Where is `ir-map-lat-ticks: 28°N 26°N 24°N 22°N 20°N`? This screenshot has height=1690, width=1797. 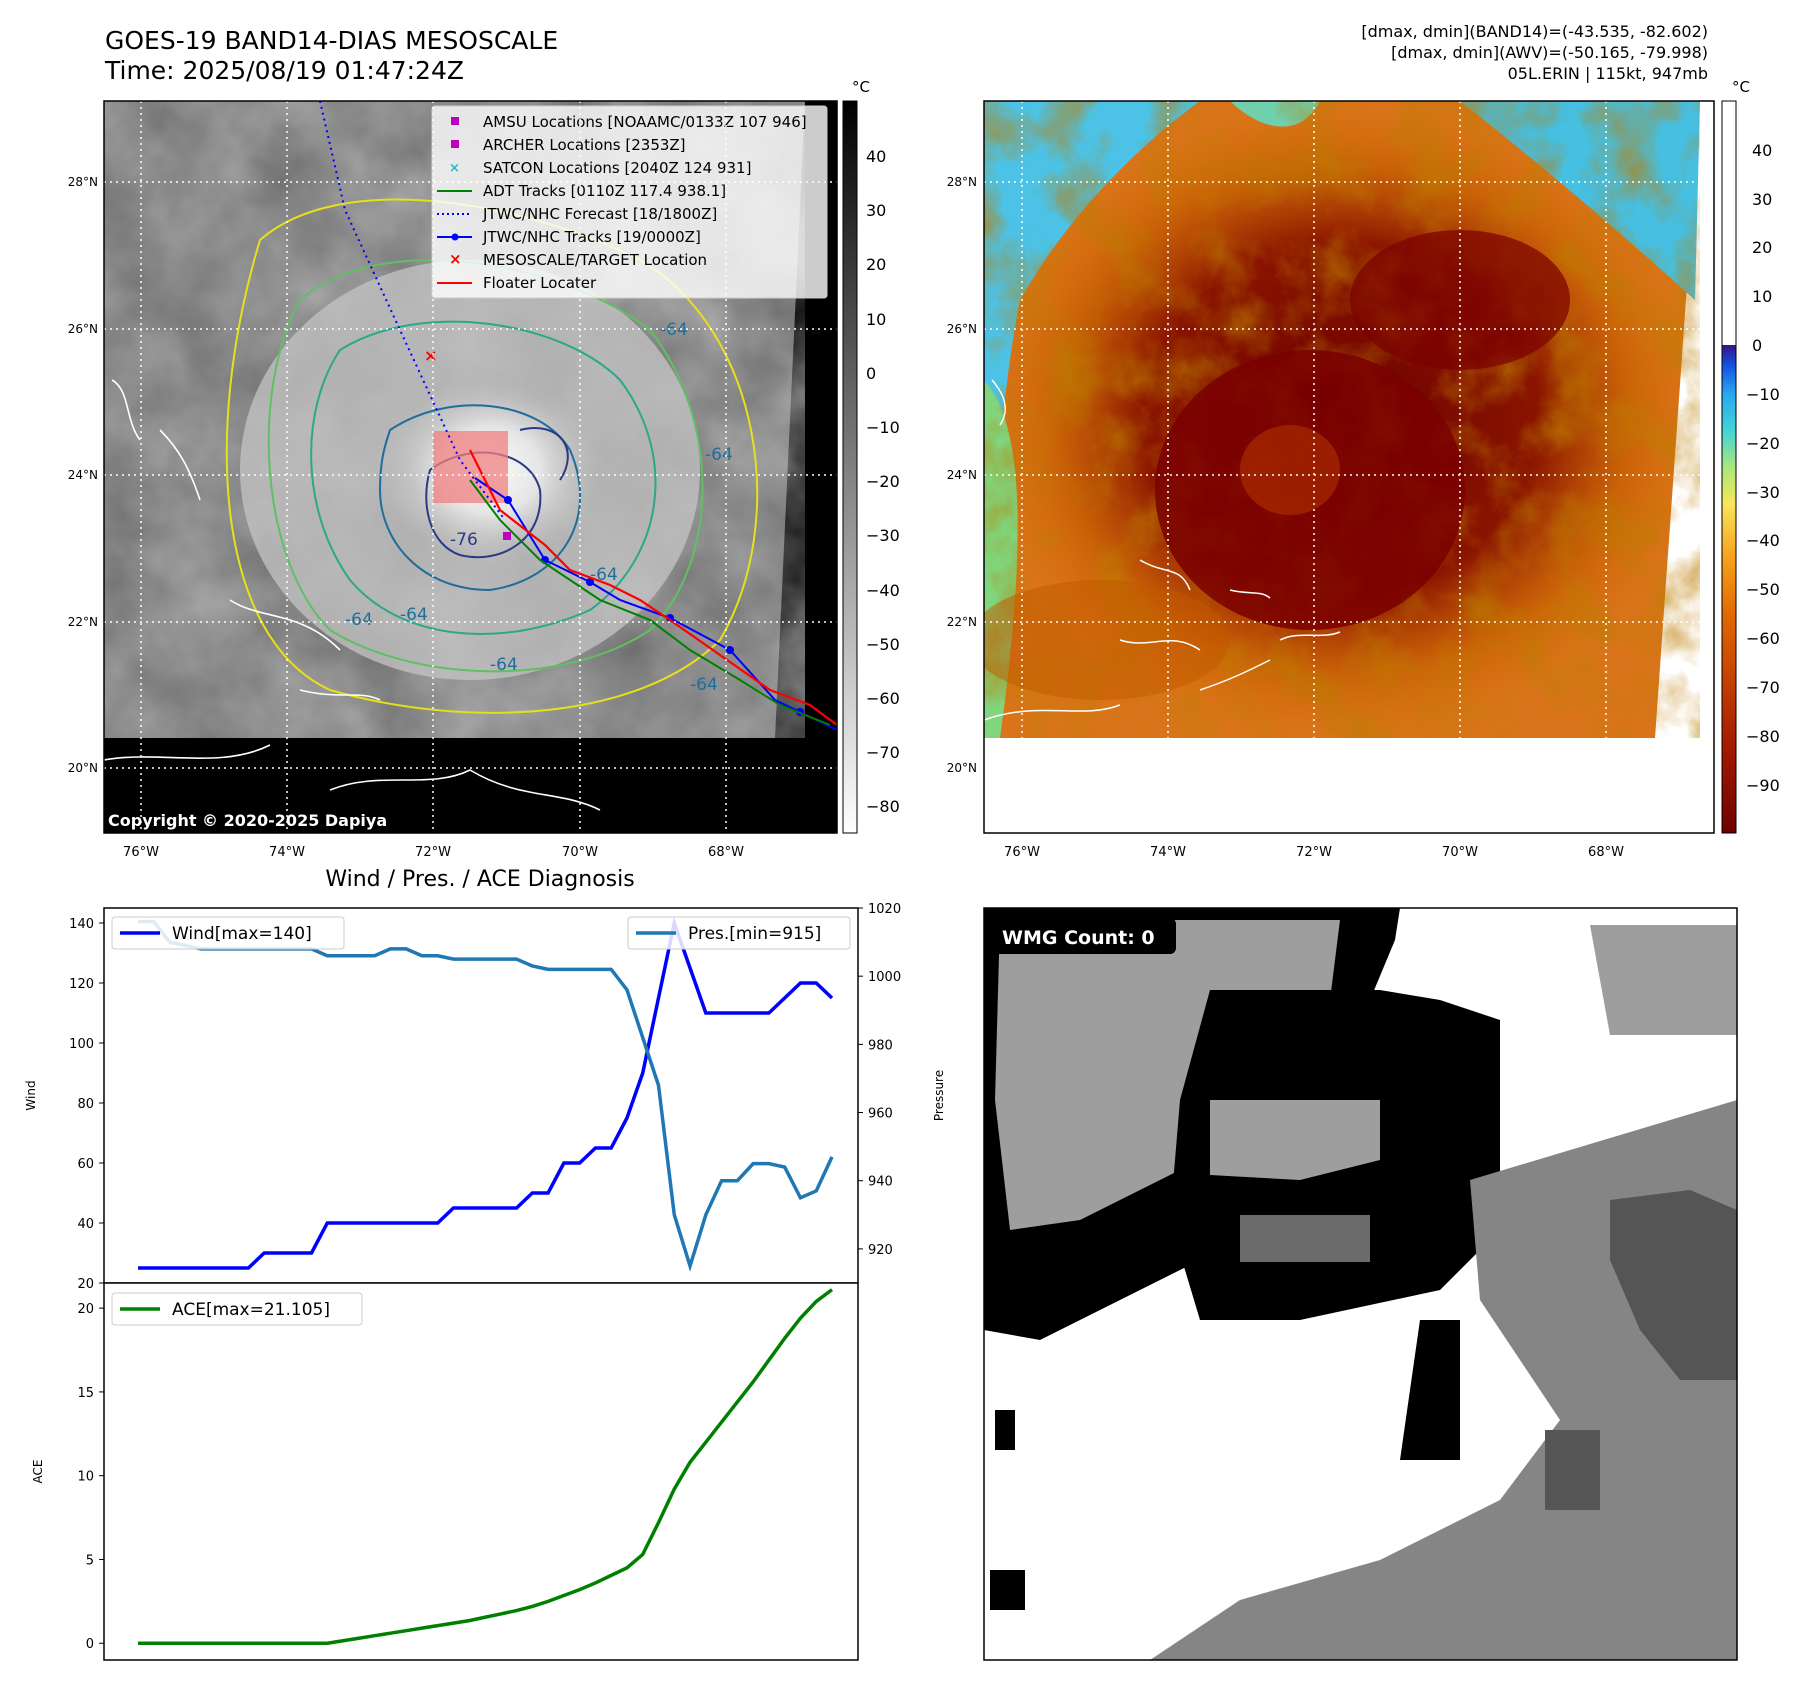
ir-map-lat-ticks: 28°N 26°N 24°N 22°N 20°N is located at coordinates (83, 475).